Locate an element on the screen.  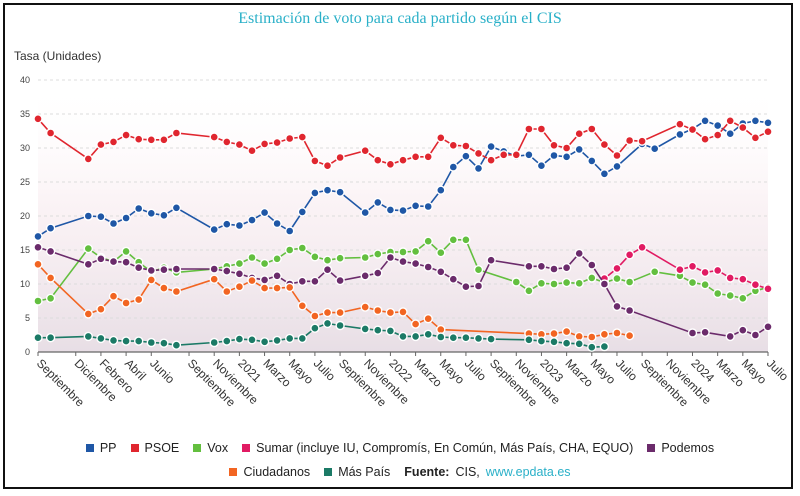
legend-item: Ciudadanos is located at coordinates (269, 472).